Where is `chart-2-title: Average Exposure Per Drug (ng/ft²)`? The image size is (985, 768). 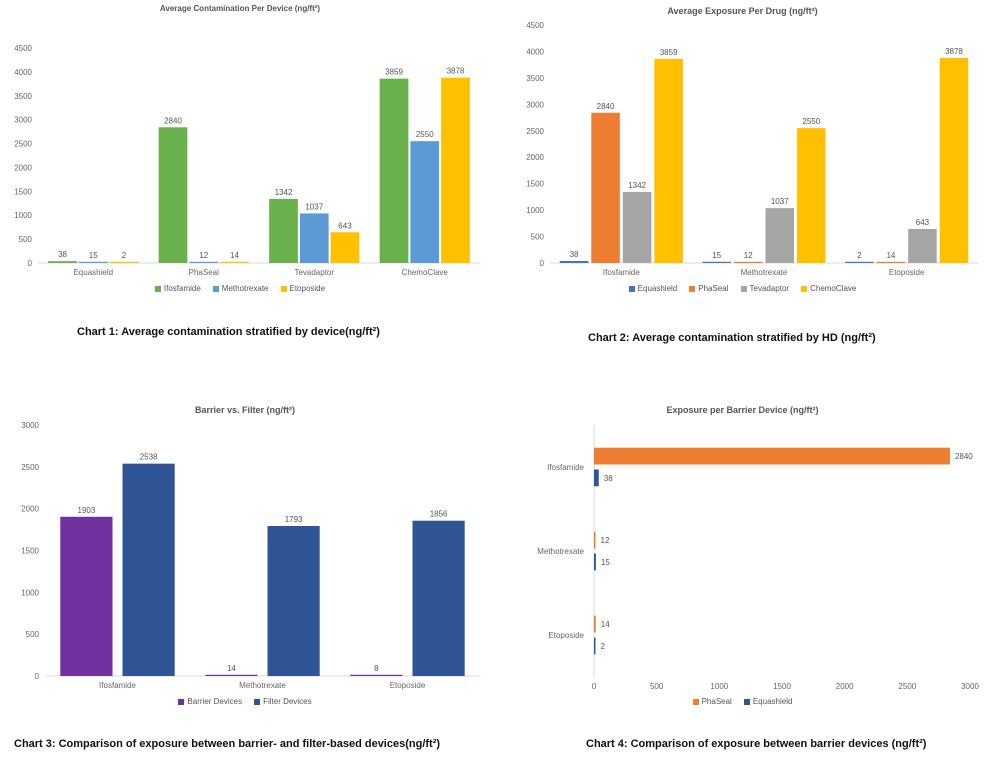
chart-2-title: Average Exposure Per Drug (ng/ft²) is located at coordinates (742, 11).